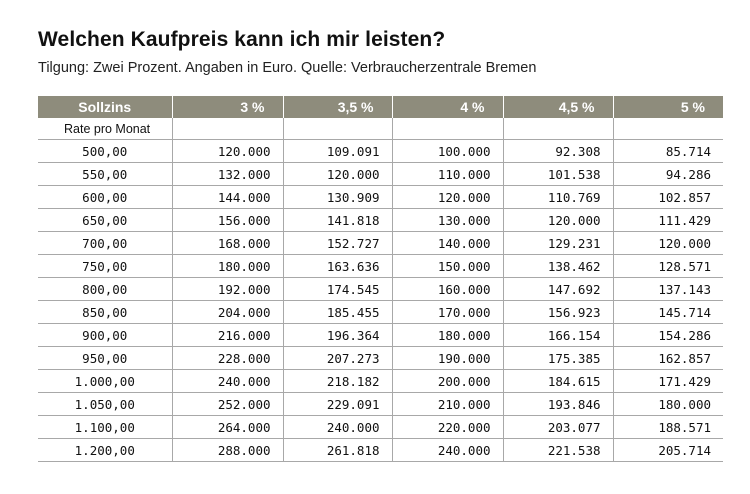  I want to click on purchase-price-cell: 261.818, so click(337, 450).